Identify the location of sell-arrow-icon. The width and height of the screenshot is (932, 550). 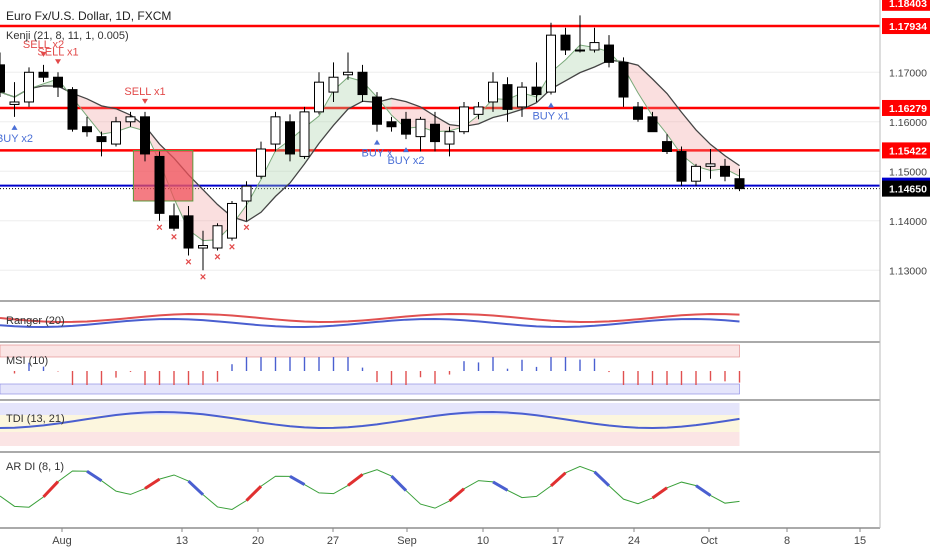
(145, 101).